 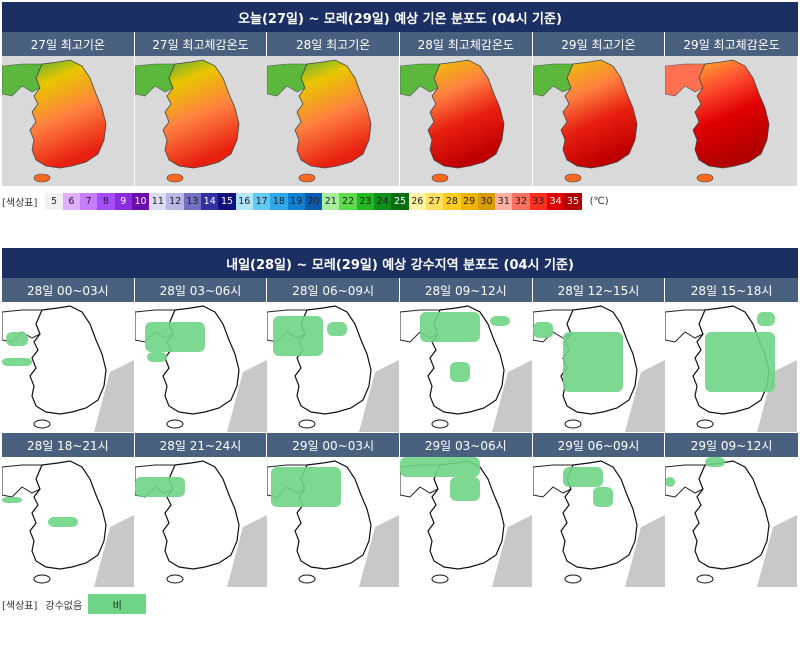 What do you see at coordinates (556, 201) in the screenshot?
I see `legend-swatch: 34` at bounding box center [556, 201].